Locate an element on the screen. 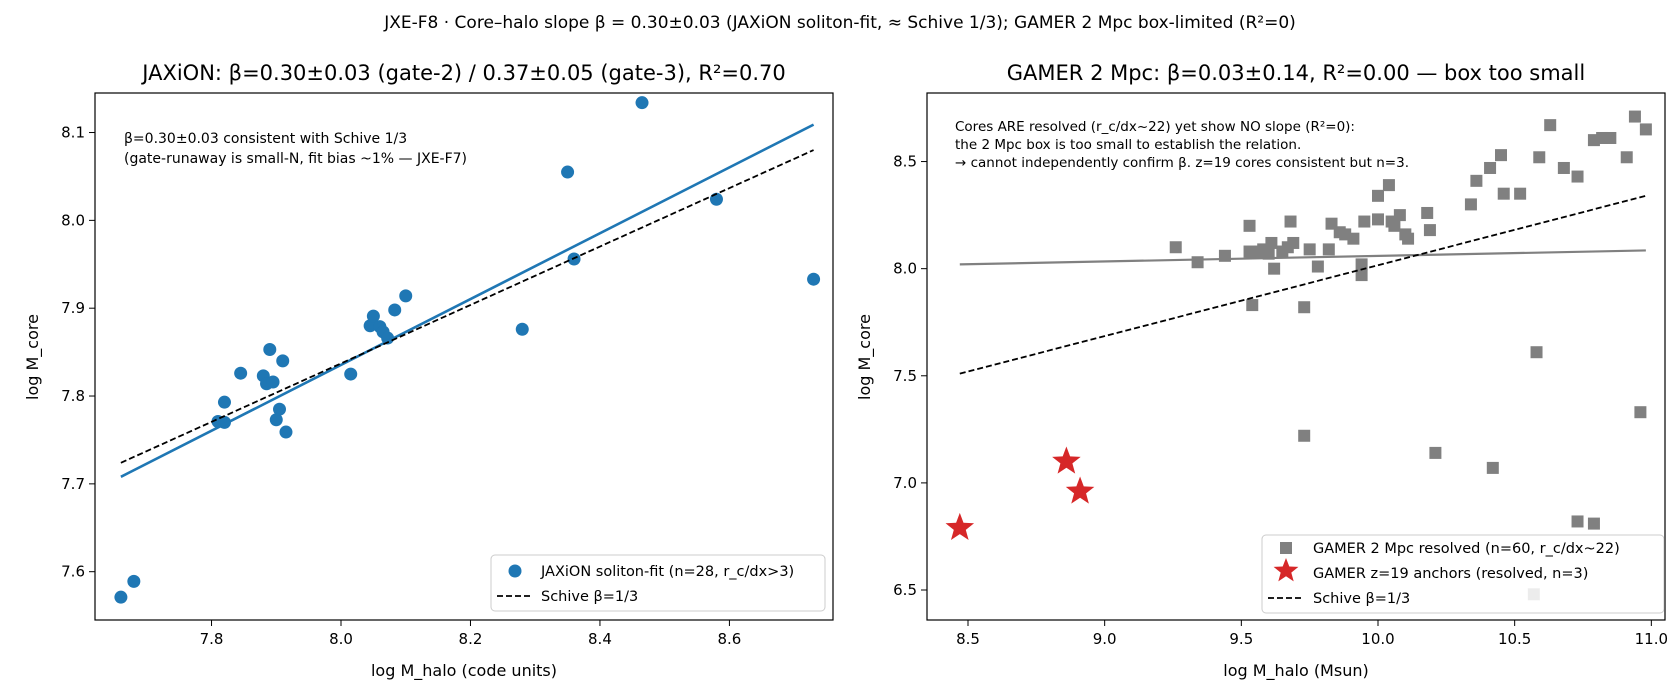  jaxion-ytick-label: 7.7 is located at coordinates (73, 484).